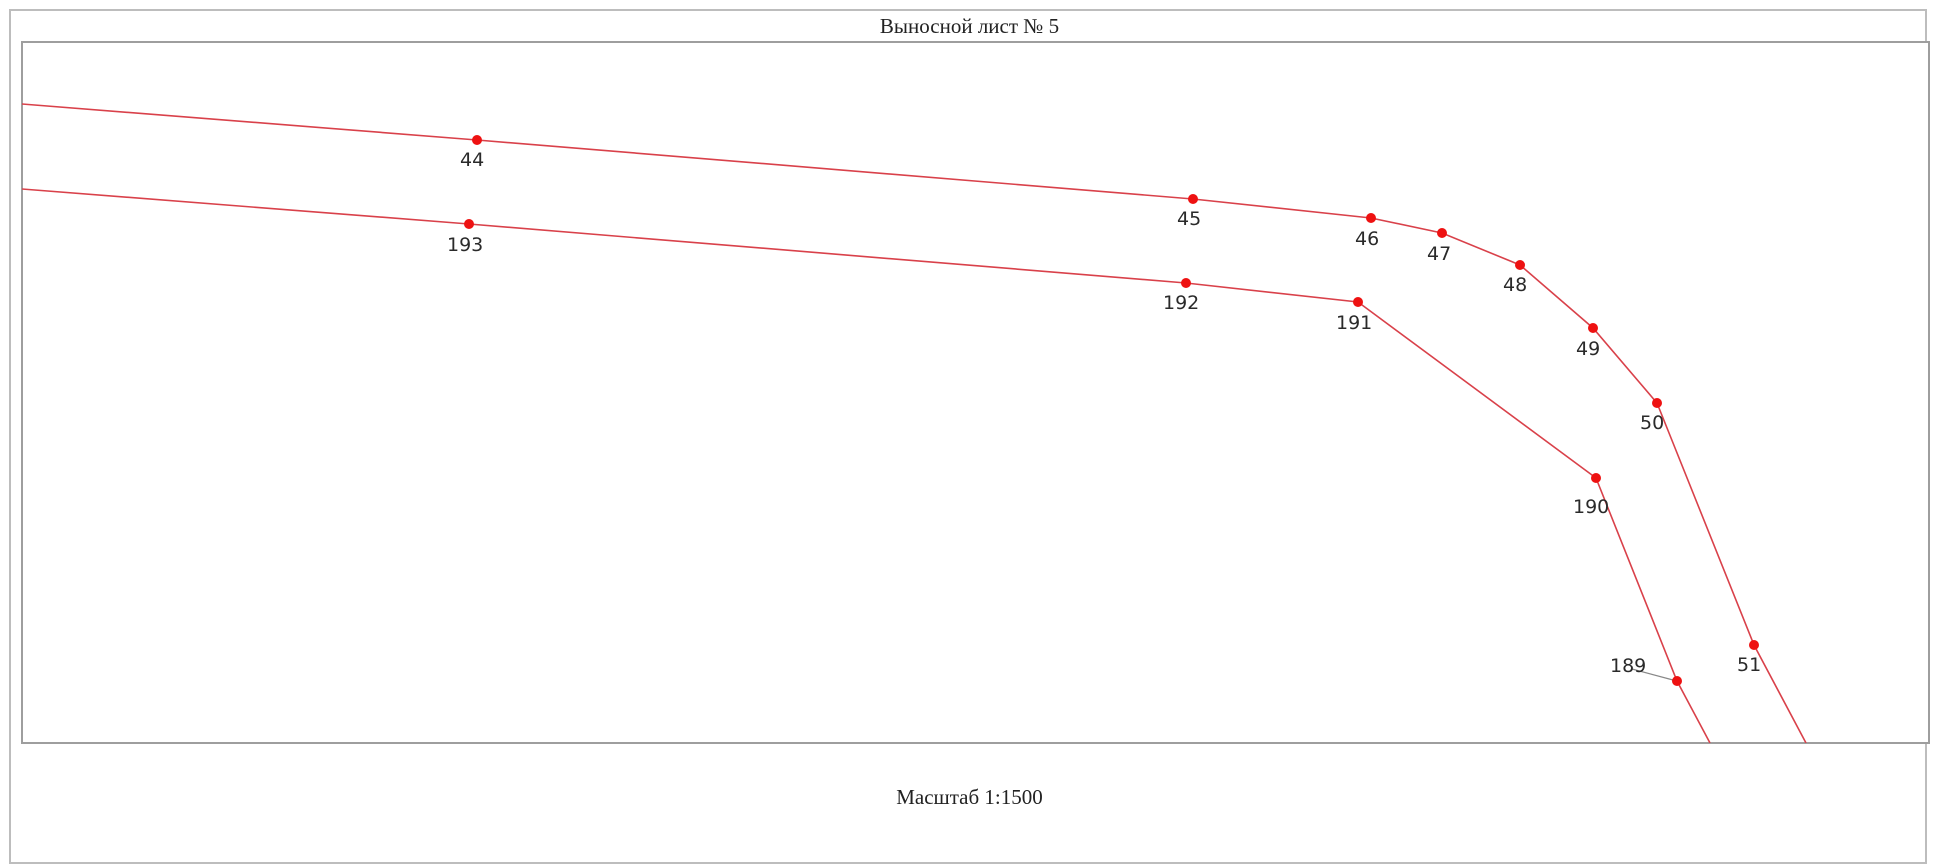 The width and height of the screenshot is (1939, 864). I want to click on point-49-marker, so click(1593, 328).